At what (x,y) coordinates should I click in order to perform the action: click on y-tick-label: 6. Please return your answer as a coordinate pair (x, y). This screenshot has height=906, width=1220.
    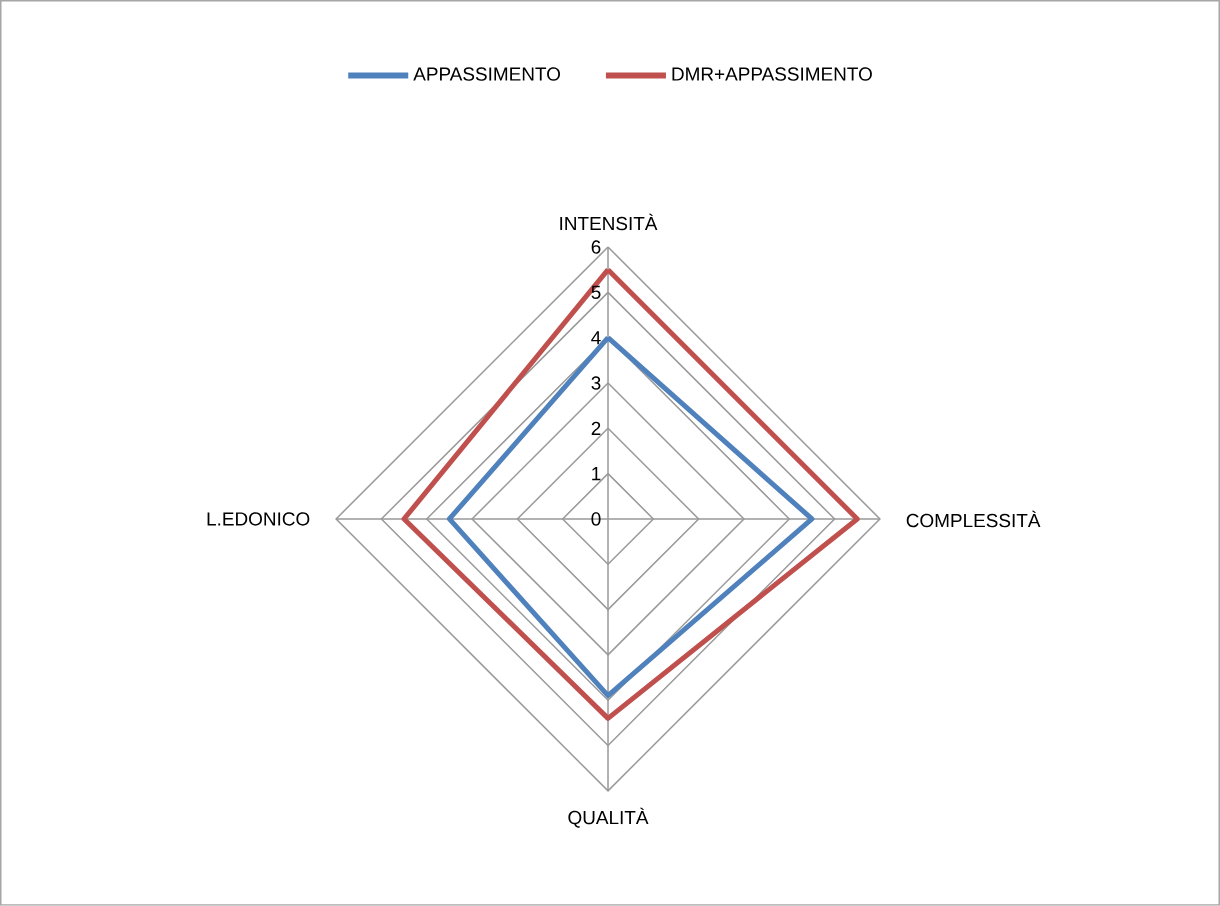
    Looking at the image, I should click on (596, 247).